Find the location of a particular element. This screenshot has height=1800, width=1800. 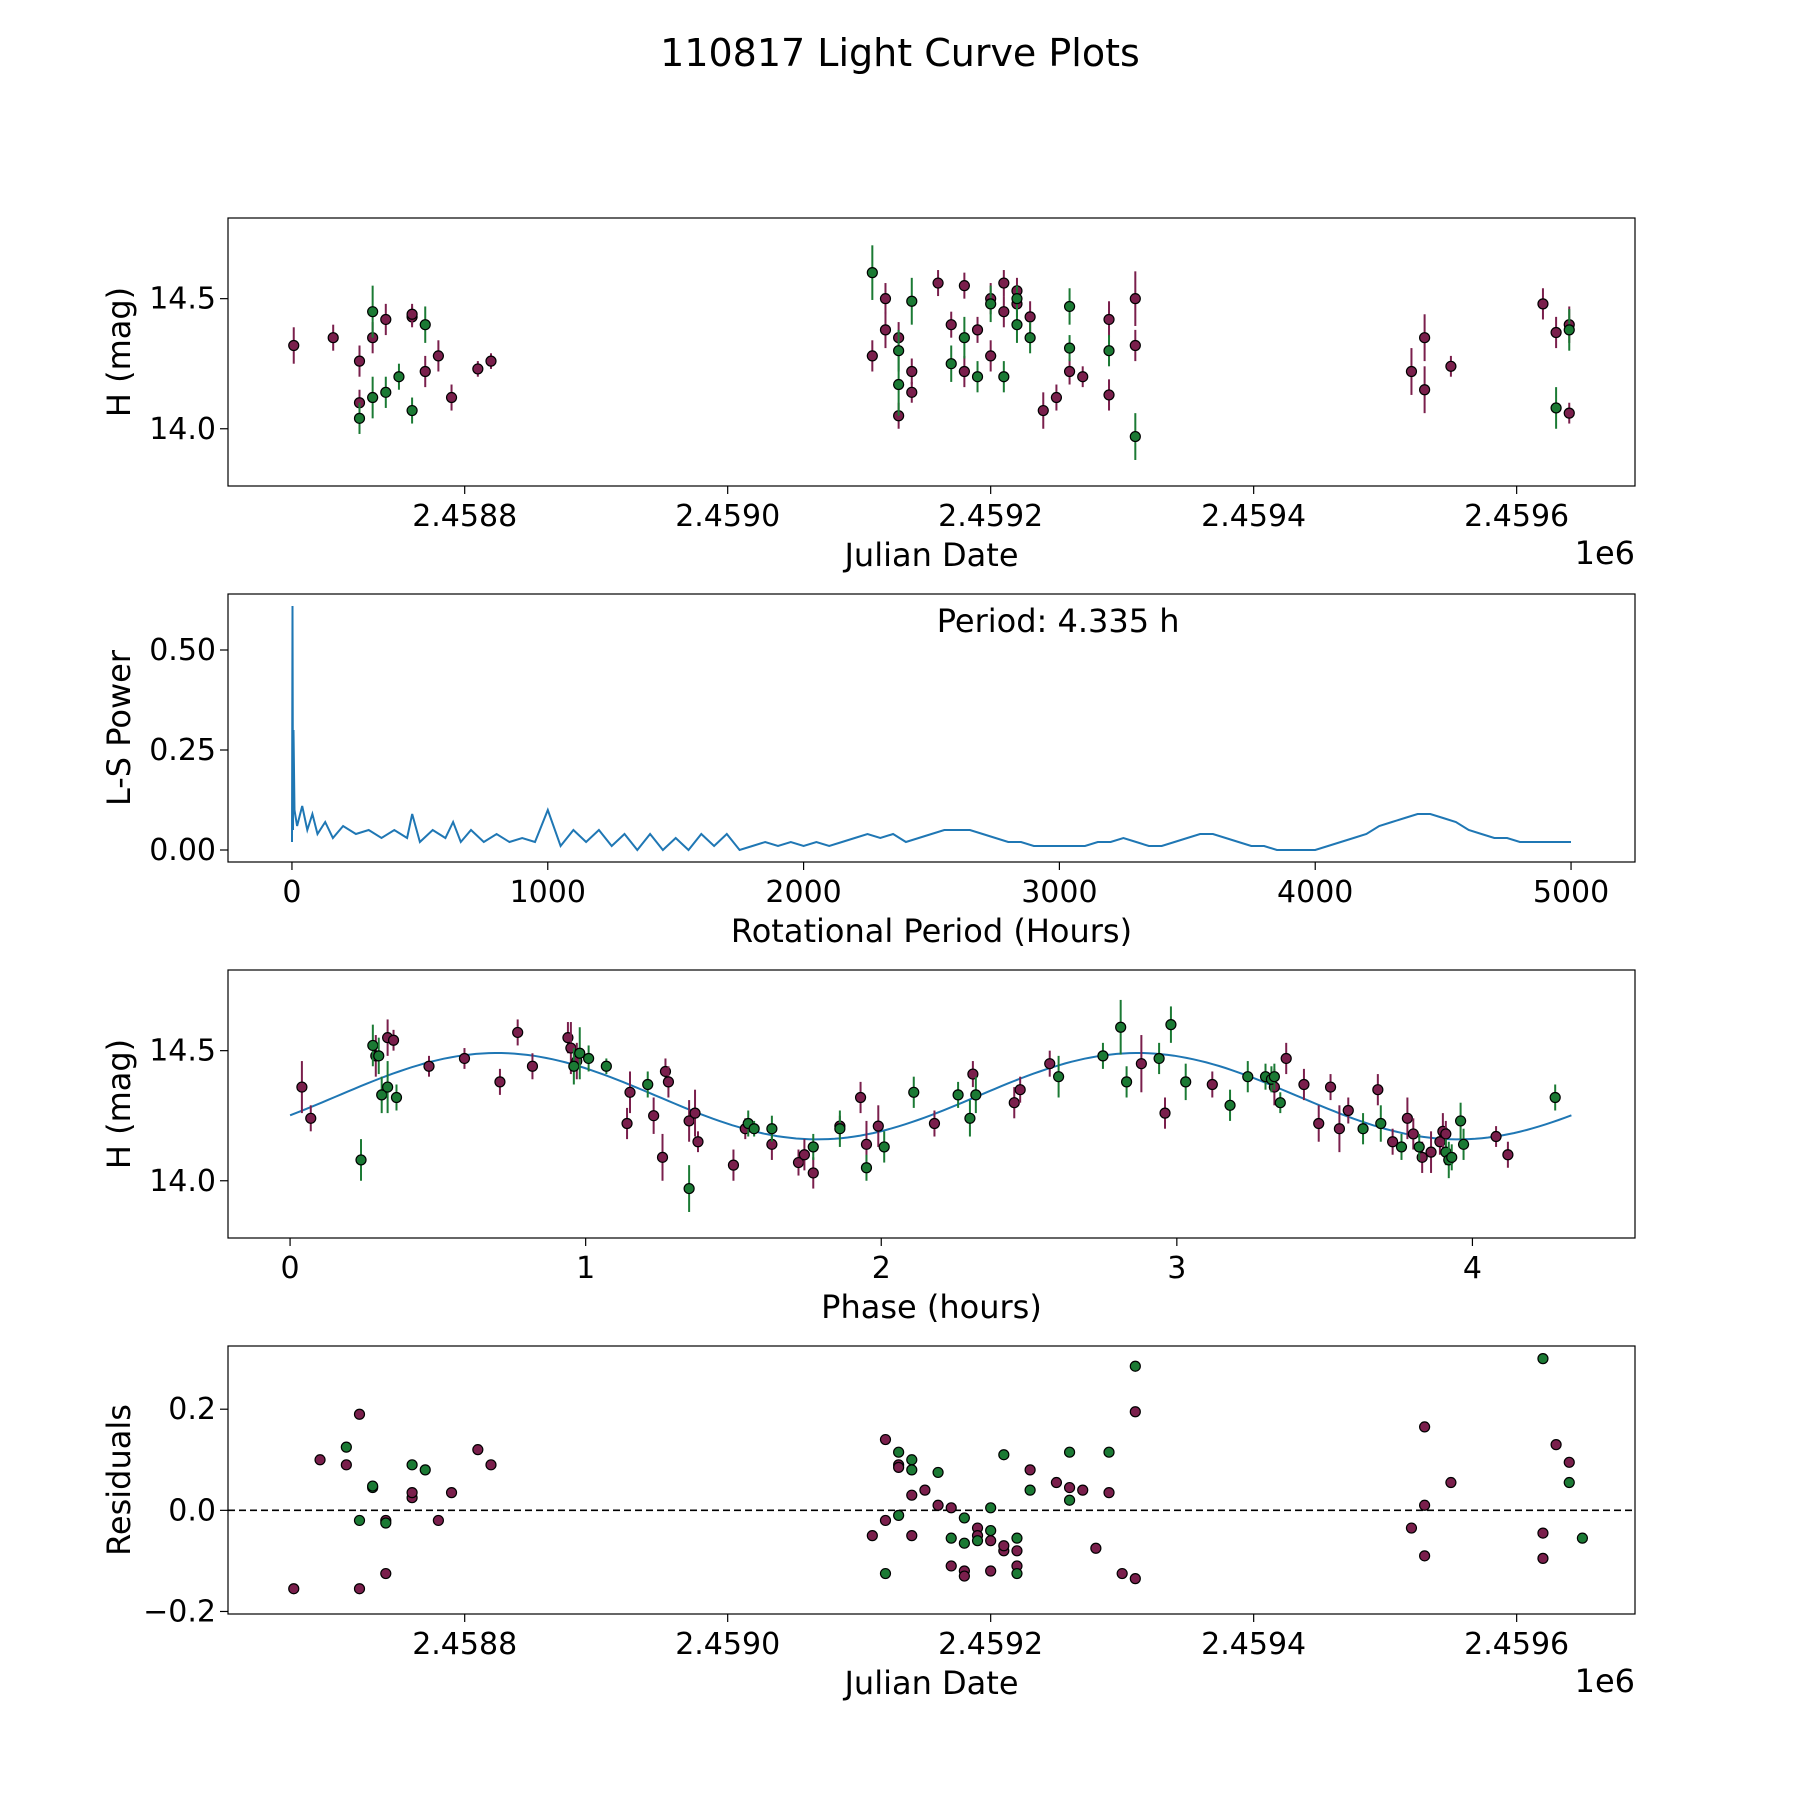

periodogram-xtick-label: 2000 is located at coordinates (803, 892).